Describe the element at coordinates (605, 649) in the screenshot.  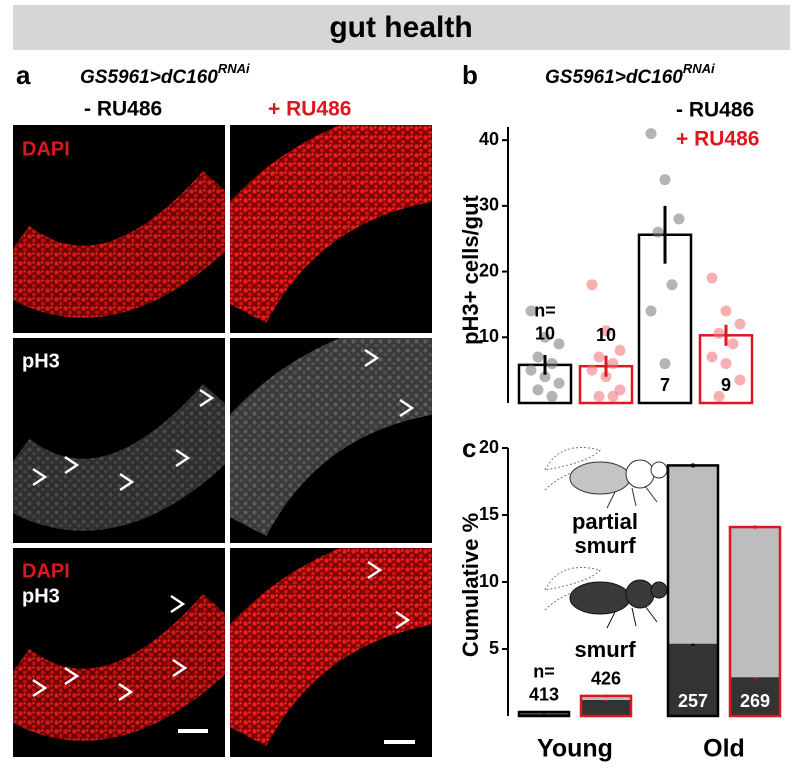
I see `legend-entry: smurf` at that location.